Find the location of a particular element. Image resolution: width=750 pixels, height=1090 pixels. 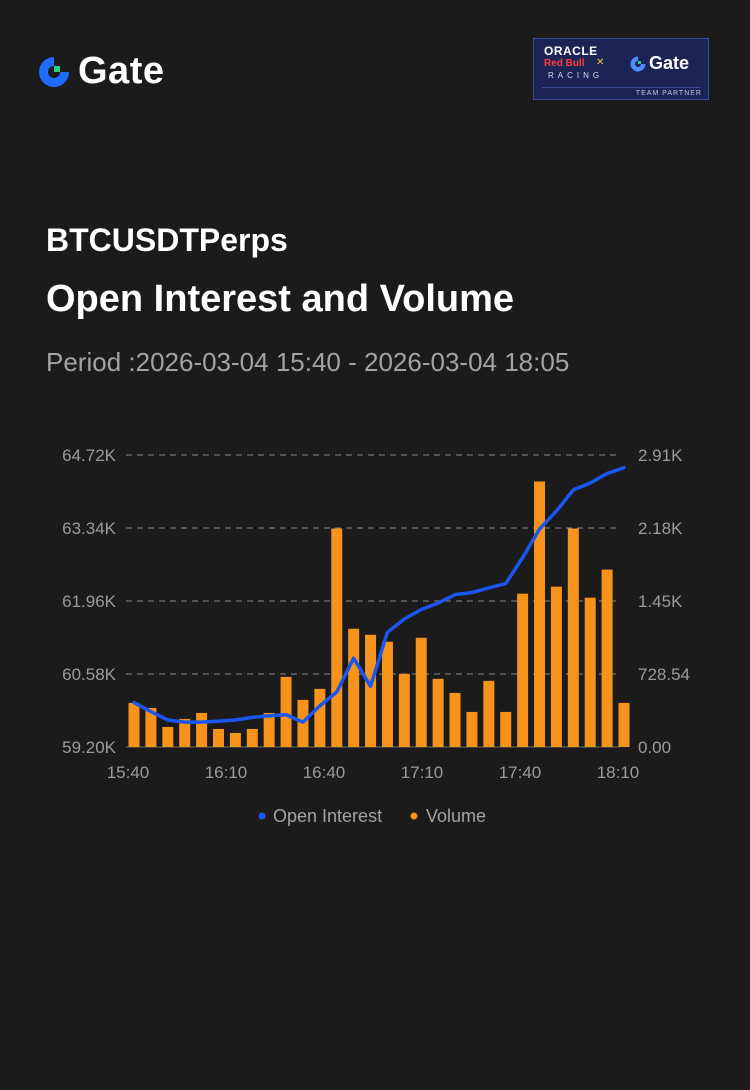

partner-gate-logo: Gate is located at coordinates (659, 63).